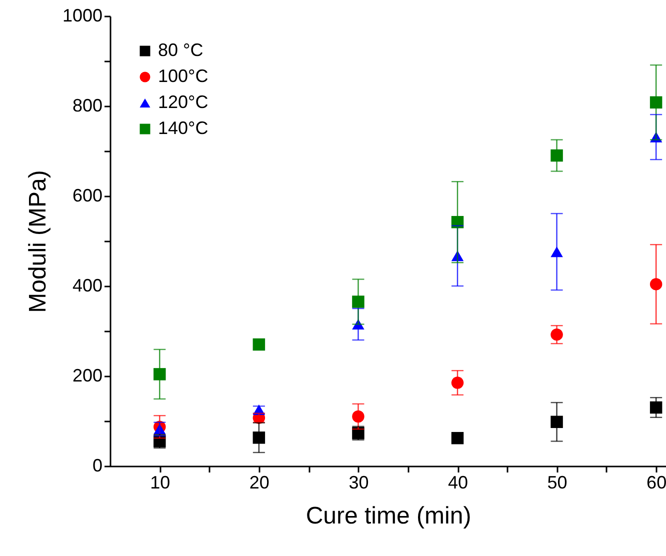 Image resolution: width=666 pixels, height=556 pixels. Describe the element at coordinates (87, 106) in the screenshot. I see `y-tick-label: 800` at that location.